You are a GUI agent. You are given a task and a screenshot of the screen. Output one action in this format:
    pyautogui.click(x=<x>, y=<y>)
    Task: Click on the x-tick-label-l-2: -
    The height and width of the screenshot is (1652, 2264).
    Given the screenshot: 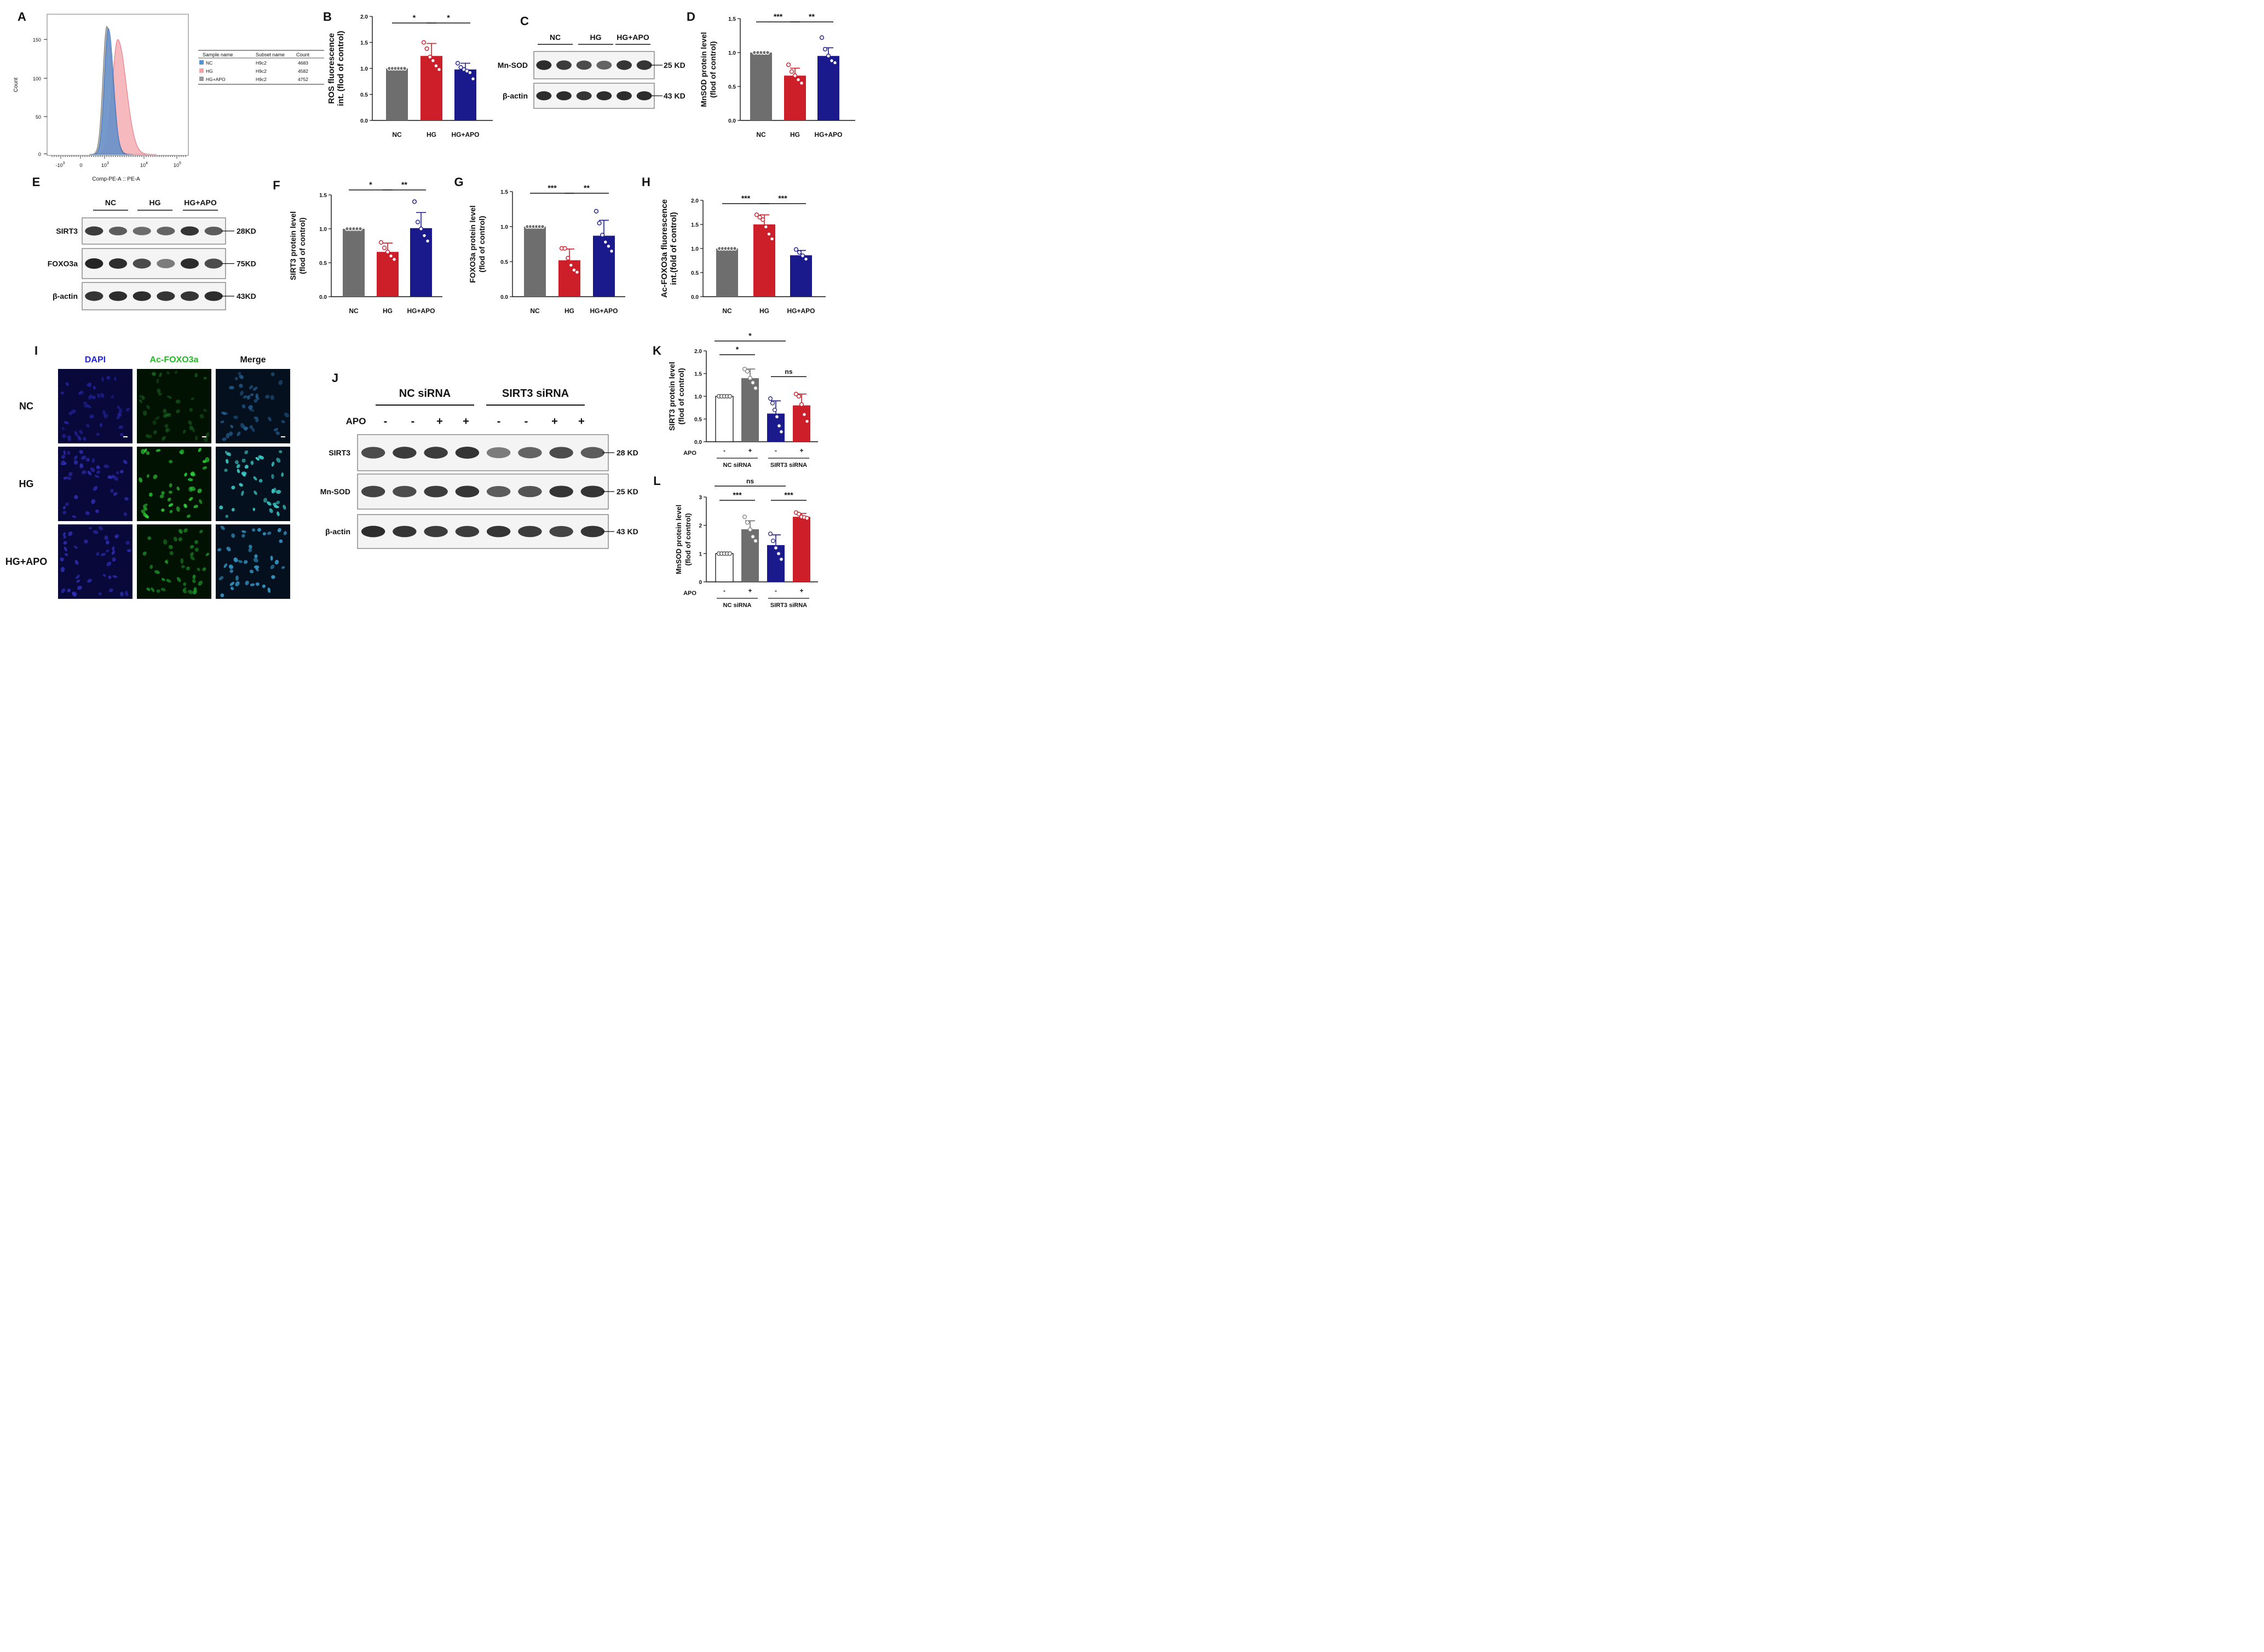 What is the action you would take?
    pyautogui.click(x=776, y=590)
    